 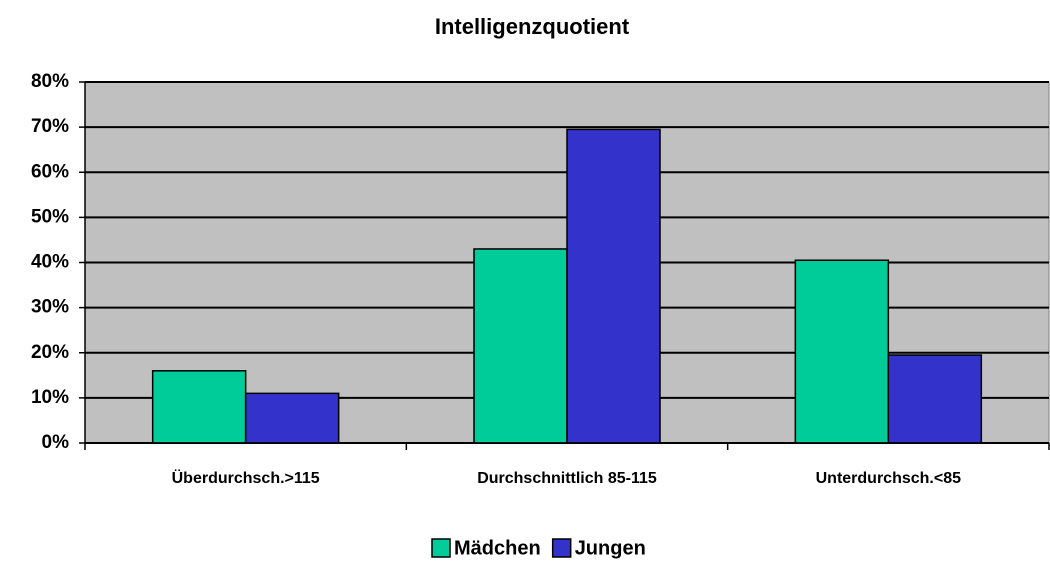 What do you see at coordinates (497, 548) in the screenshot?
I see `legend-label: Mädchen` at bounding box center [497, 548].